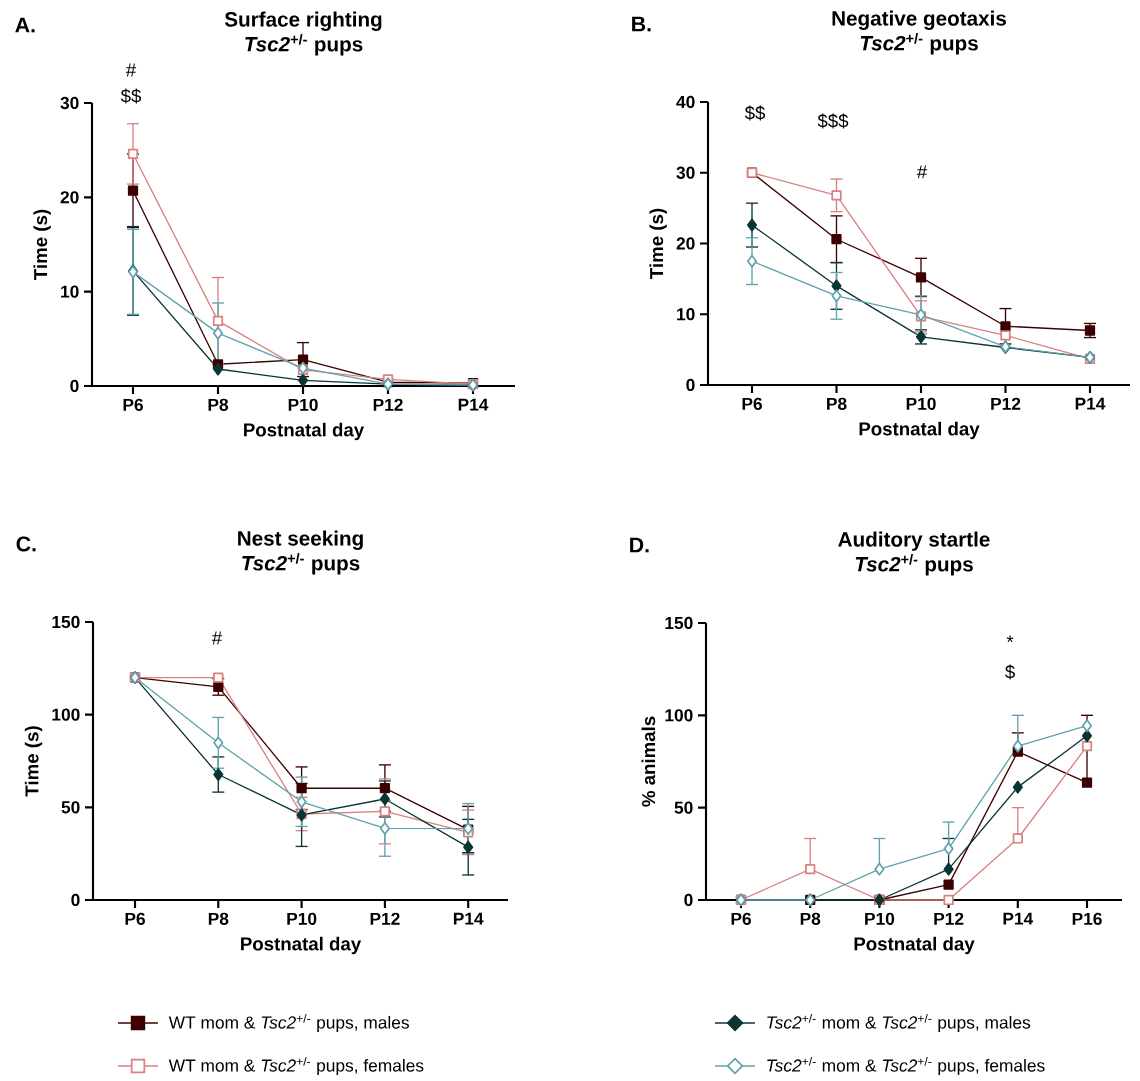 The width and height of the screenshot is (1140, 1081). What do you see at coordinates (300, 540) in the screenshot?
I see `chart-title: Nest seeking` at bounding box center [300, 540].